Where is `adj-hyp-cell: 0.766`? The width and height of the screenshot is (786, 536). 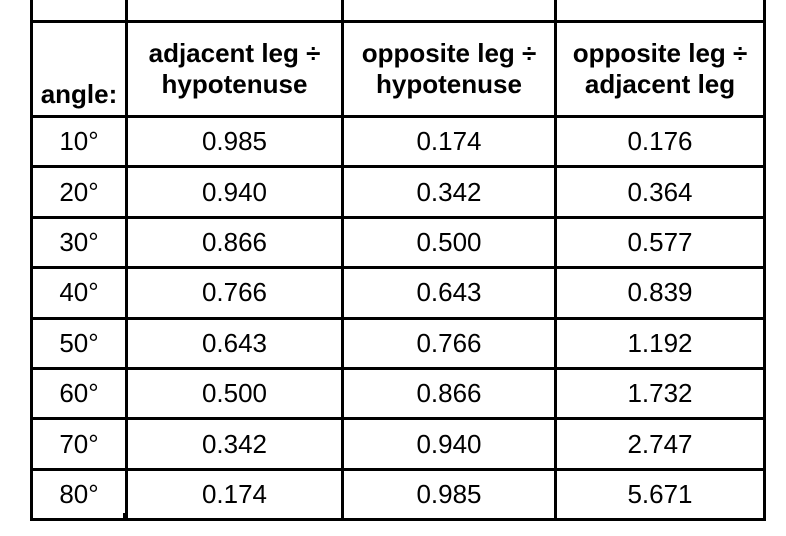
adj-hyp-cell: 0.766 is located at coordinates (234, 293).